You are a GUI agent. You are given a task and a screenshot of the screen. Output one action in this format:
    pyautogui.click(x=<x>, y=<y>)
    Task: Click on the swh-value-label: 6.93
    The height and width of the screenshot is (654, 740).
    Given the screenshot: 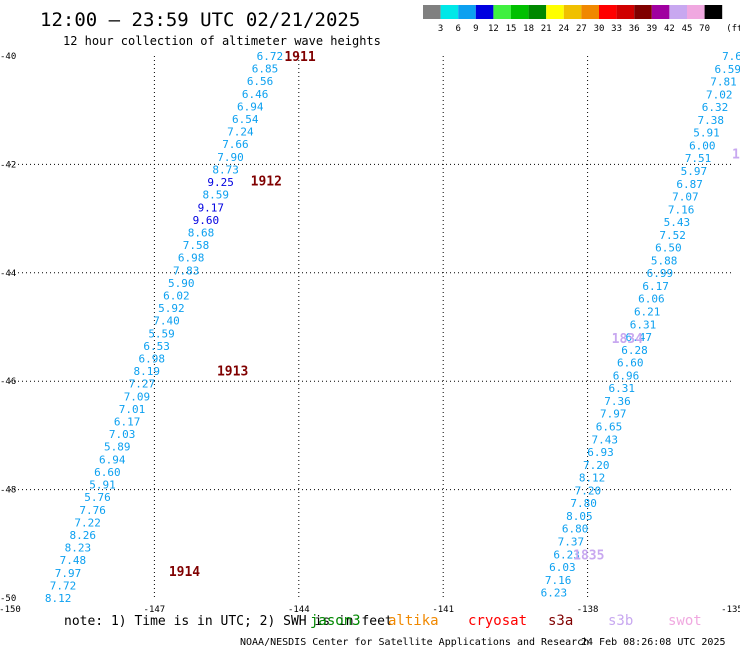 What is the action you would take?
    pyautogui.click(x=600, y=452)
    